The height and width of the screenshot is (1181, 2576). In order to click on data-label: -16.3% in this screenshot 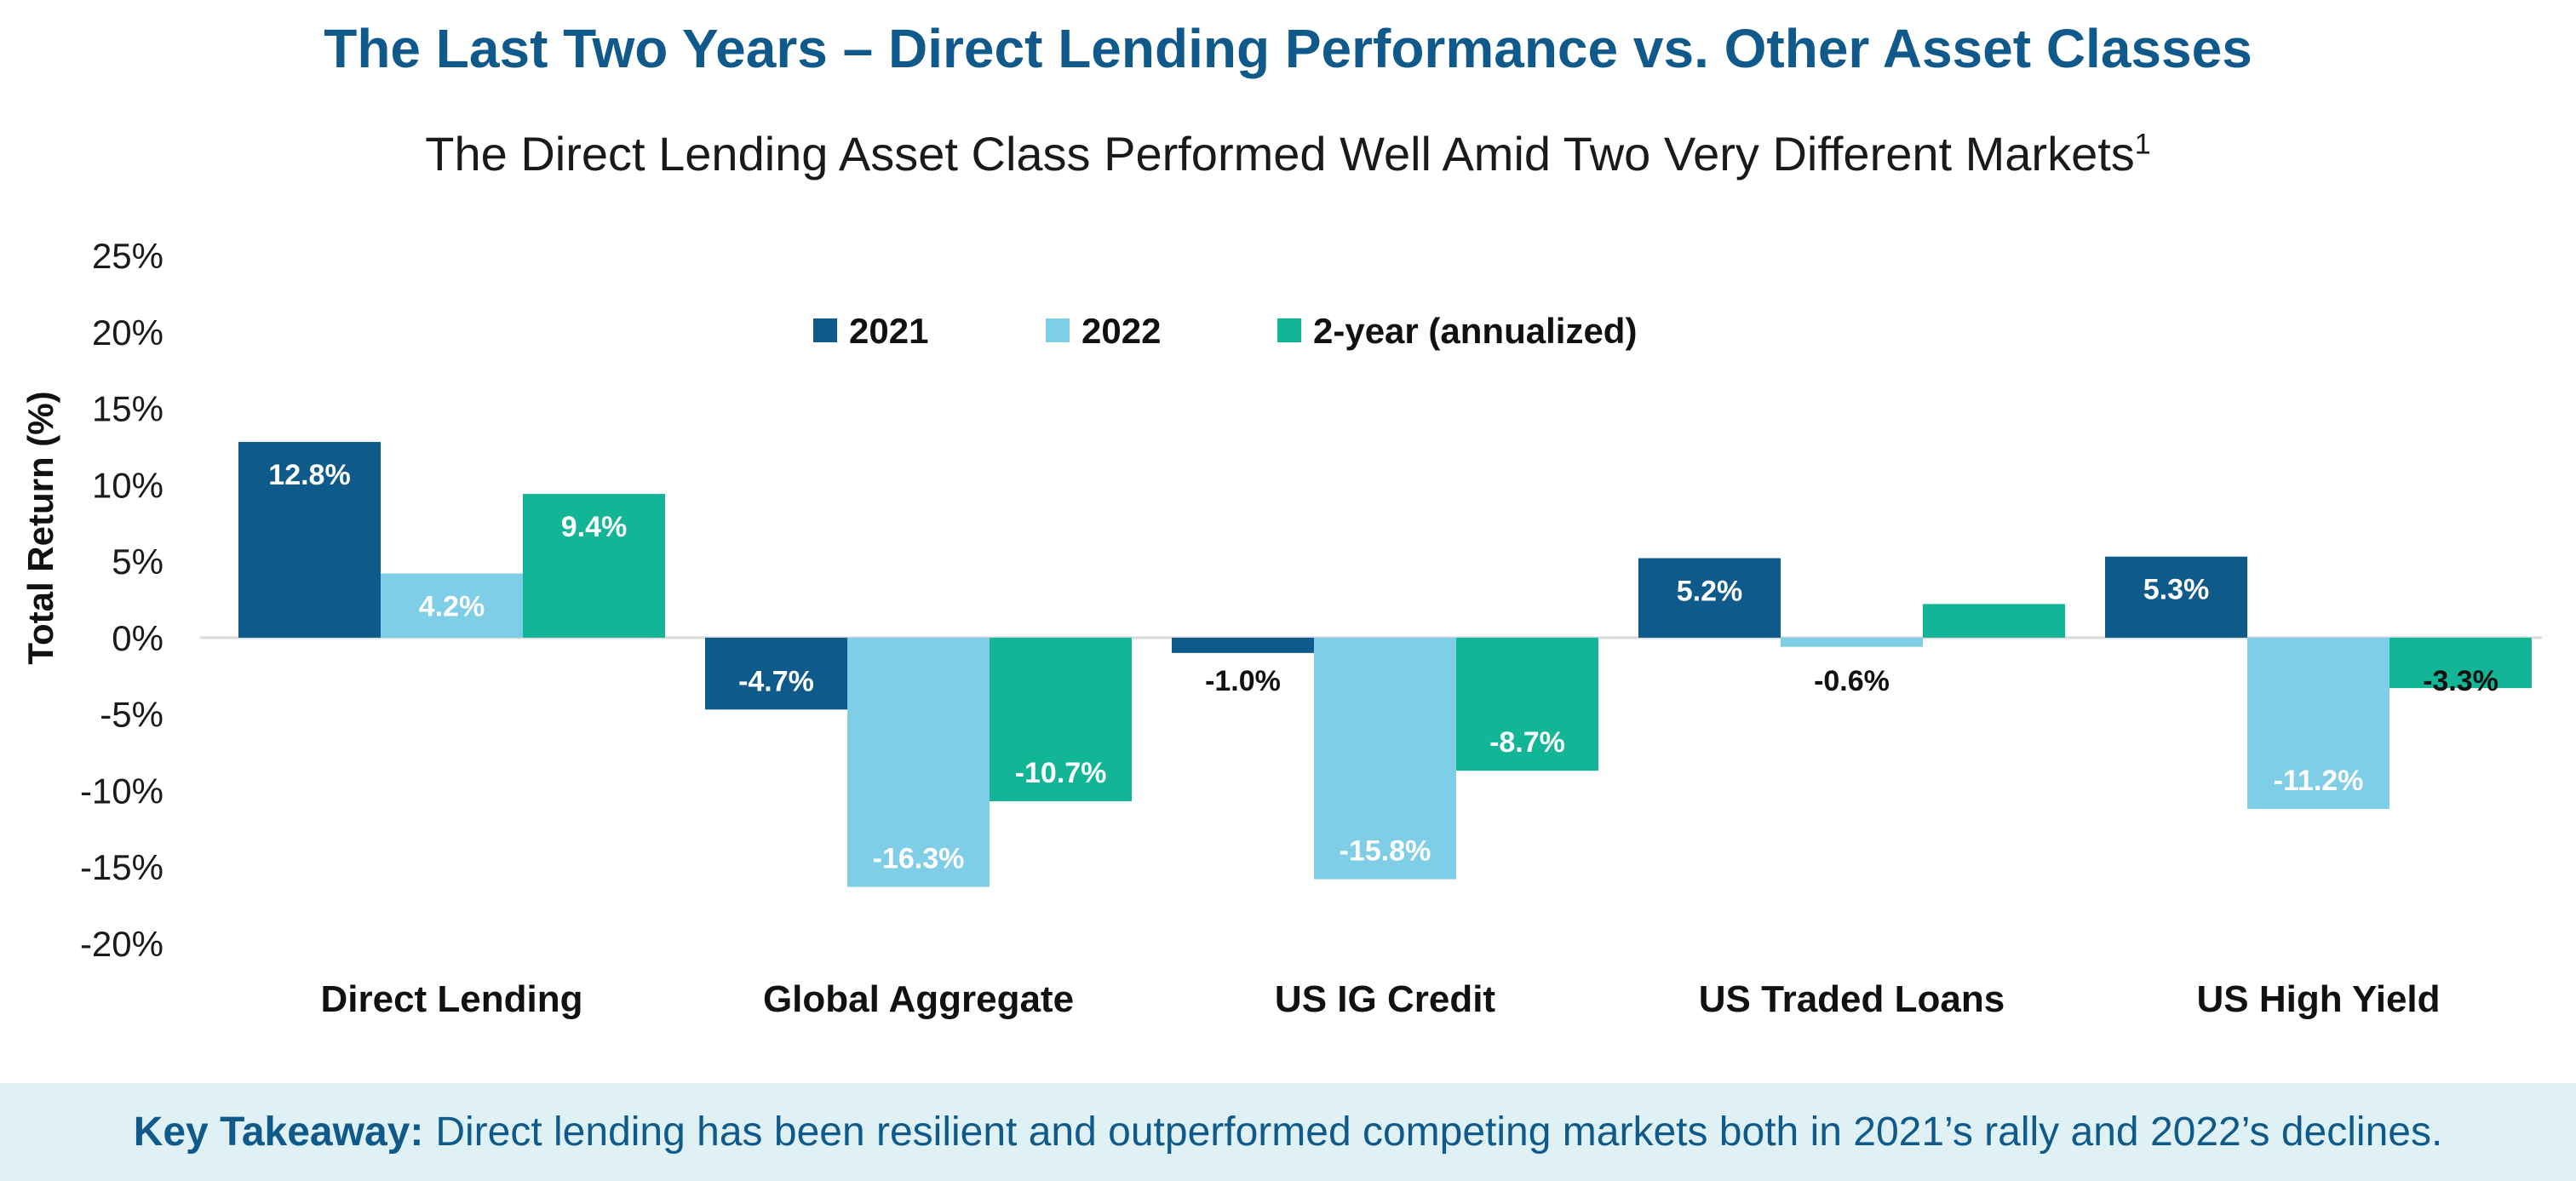, I will do `click(919, 859)`.